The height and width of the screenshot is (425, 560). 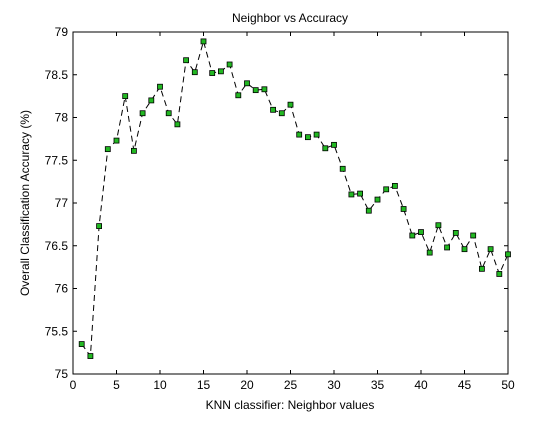 What do you see at coordinates (62, 118) in the screenshot?
I see `y-tick-label: 78` at bounding box center [62, 118].